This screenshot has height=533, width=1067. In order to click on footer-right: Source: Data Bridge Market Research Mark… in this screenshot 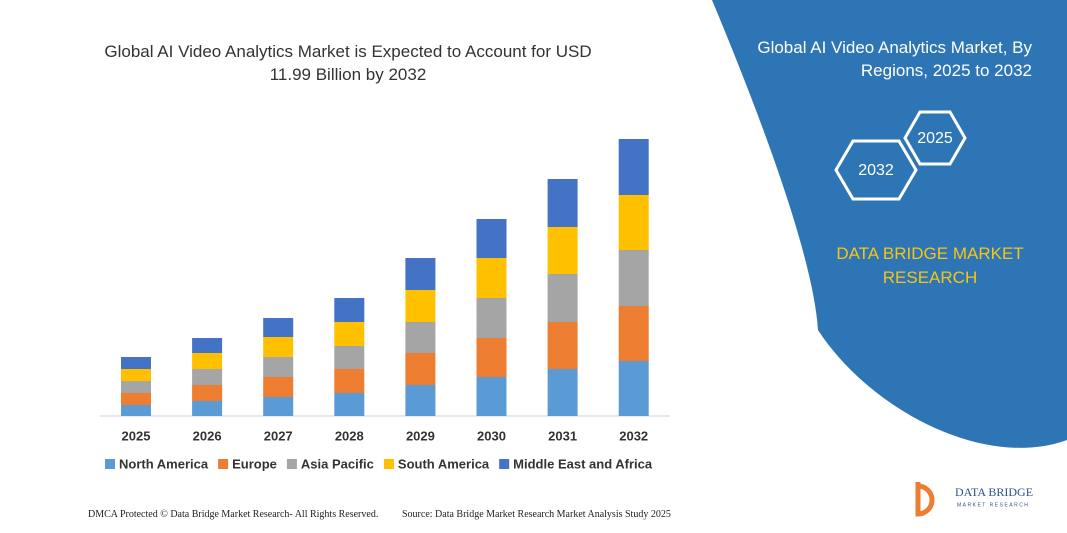, I will do `click(536, 514)`.